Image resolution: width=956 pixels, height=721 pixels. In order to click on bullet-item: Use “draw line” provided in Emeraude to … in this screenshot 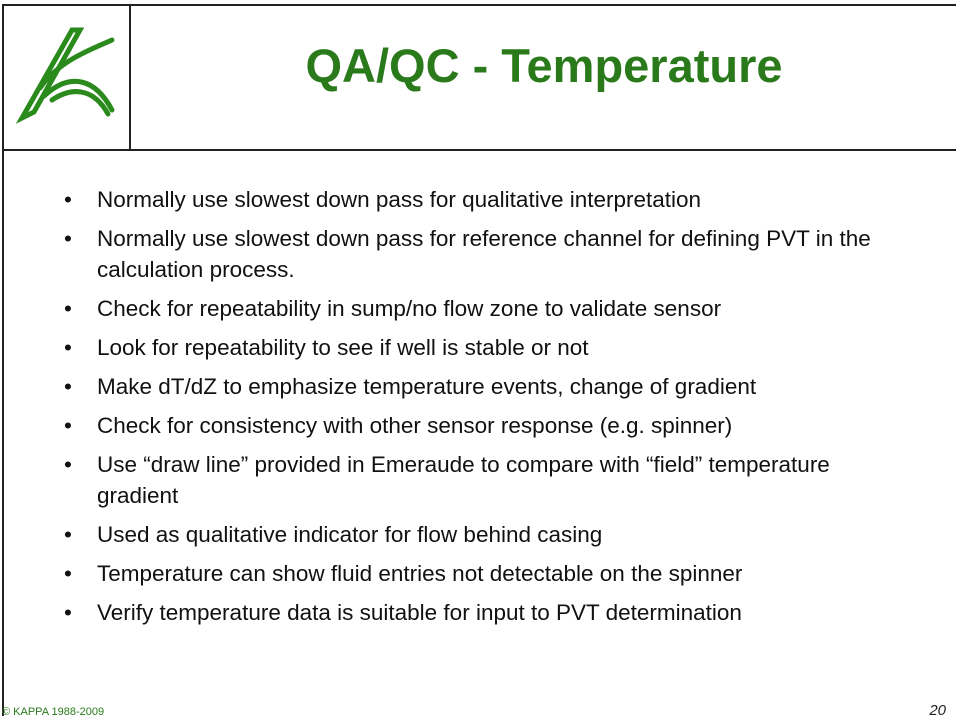, I will do `click(473, 480)`.